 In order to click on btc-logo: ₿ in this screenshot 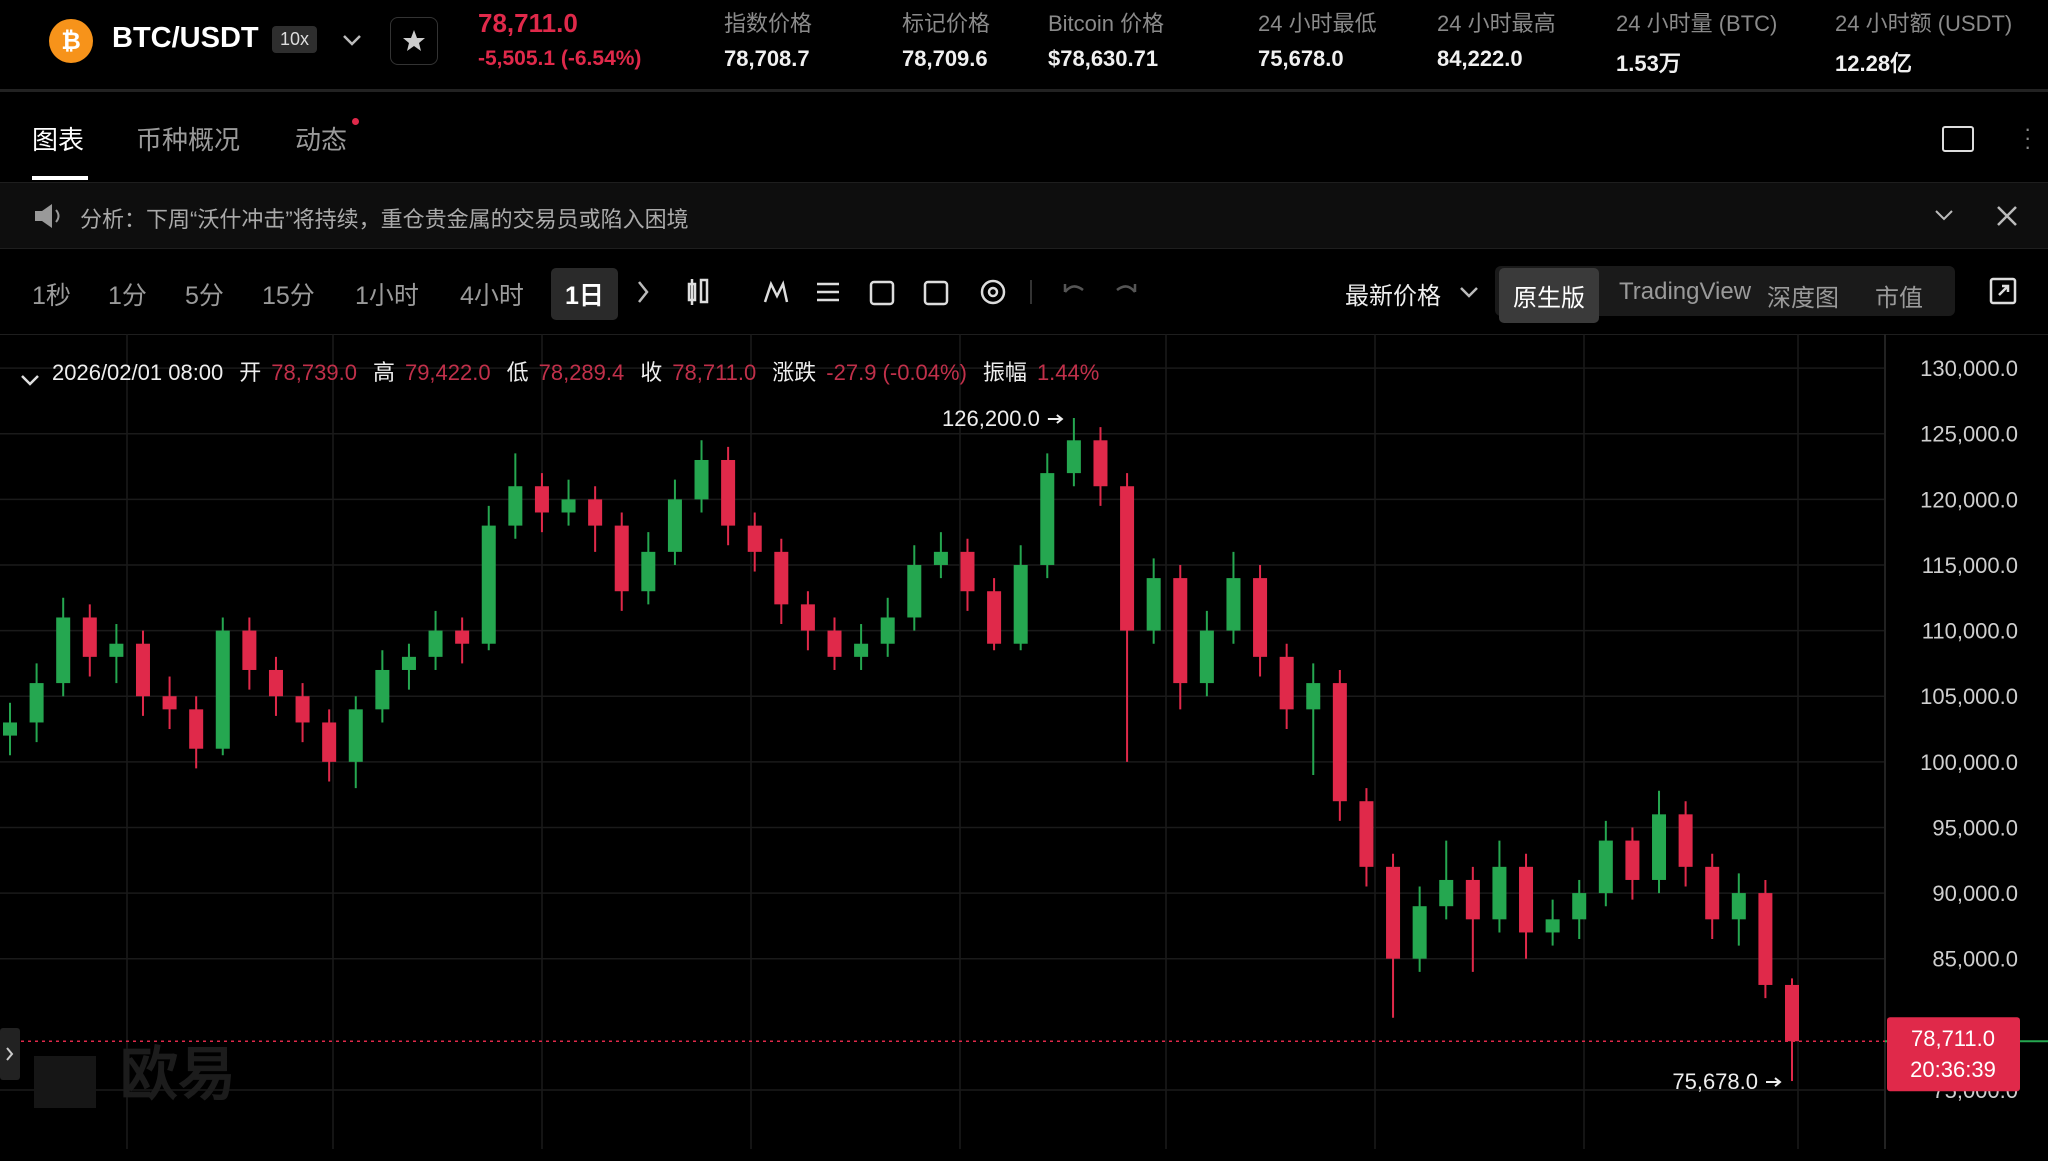, I will do `click(71, 41)`.